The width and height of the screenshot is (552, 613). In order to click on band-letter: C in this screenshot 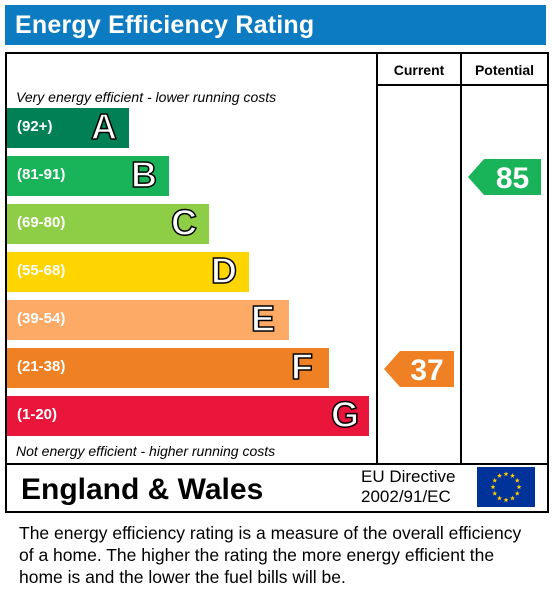, I will do `click(184, 222)`.